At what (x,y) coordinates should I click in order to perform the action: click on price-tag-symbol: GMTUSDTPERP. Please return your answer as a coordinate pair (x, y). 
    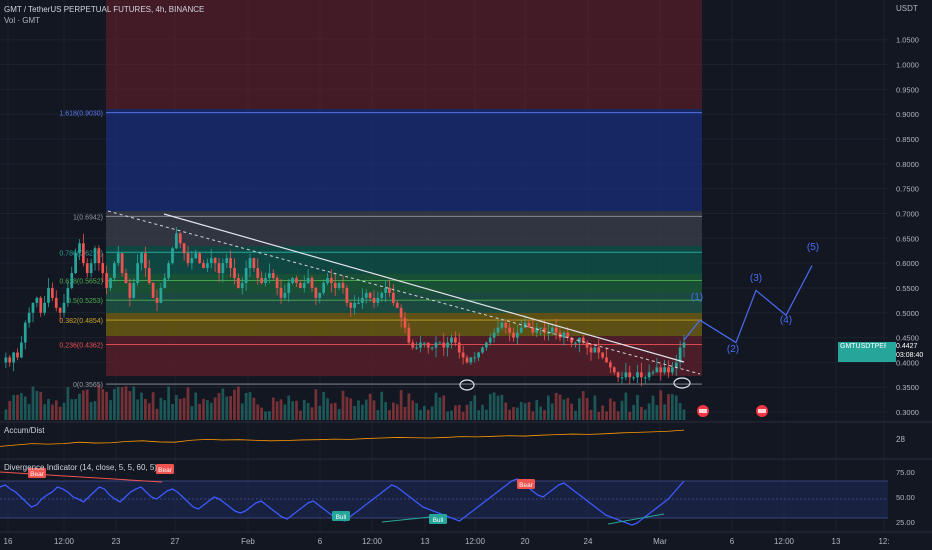
    Looking at the image, I should click on (863, 346).